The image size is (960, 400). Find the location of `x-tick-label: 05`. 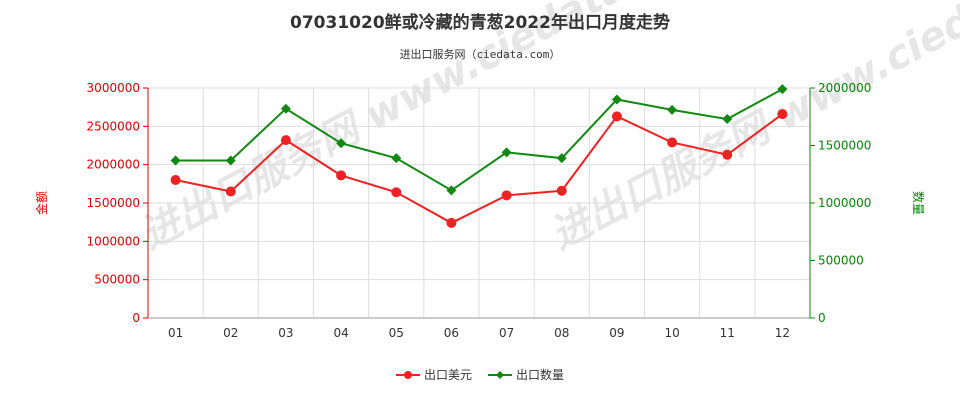

x-tick-label: 05 is located at coordinates (396, 333).